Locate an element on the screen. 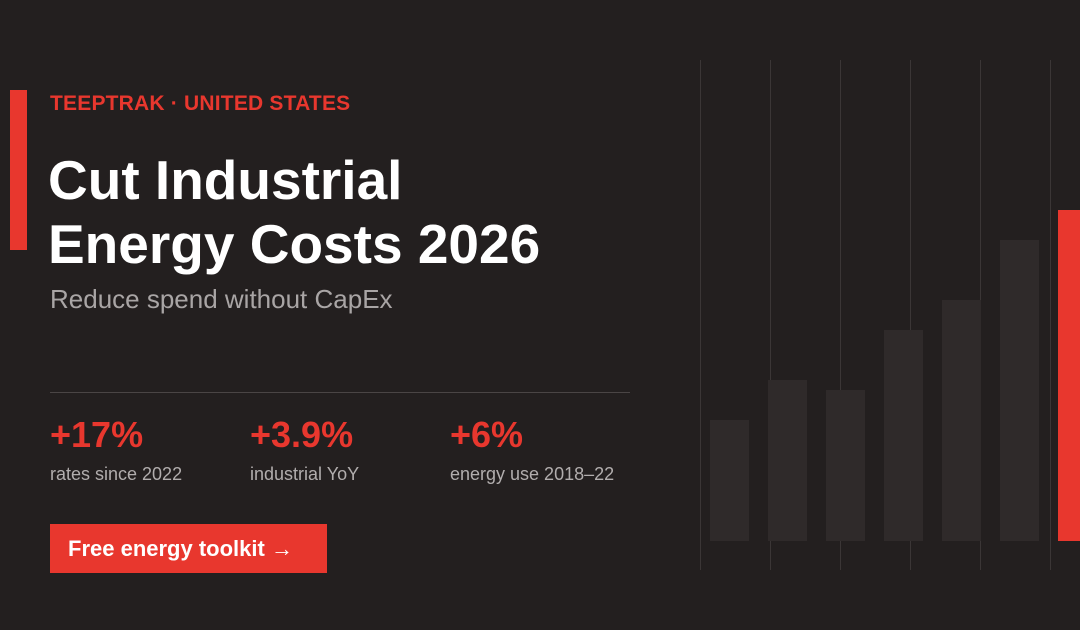 The height and width of the screenshot is (630, 1080). stat-label: energy use 2018–22 is located at coordinates (532, 474).